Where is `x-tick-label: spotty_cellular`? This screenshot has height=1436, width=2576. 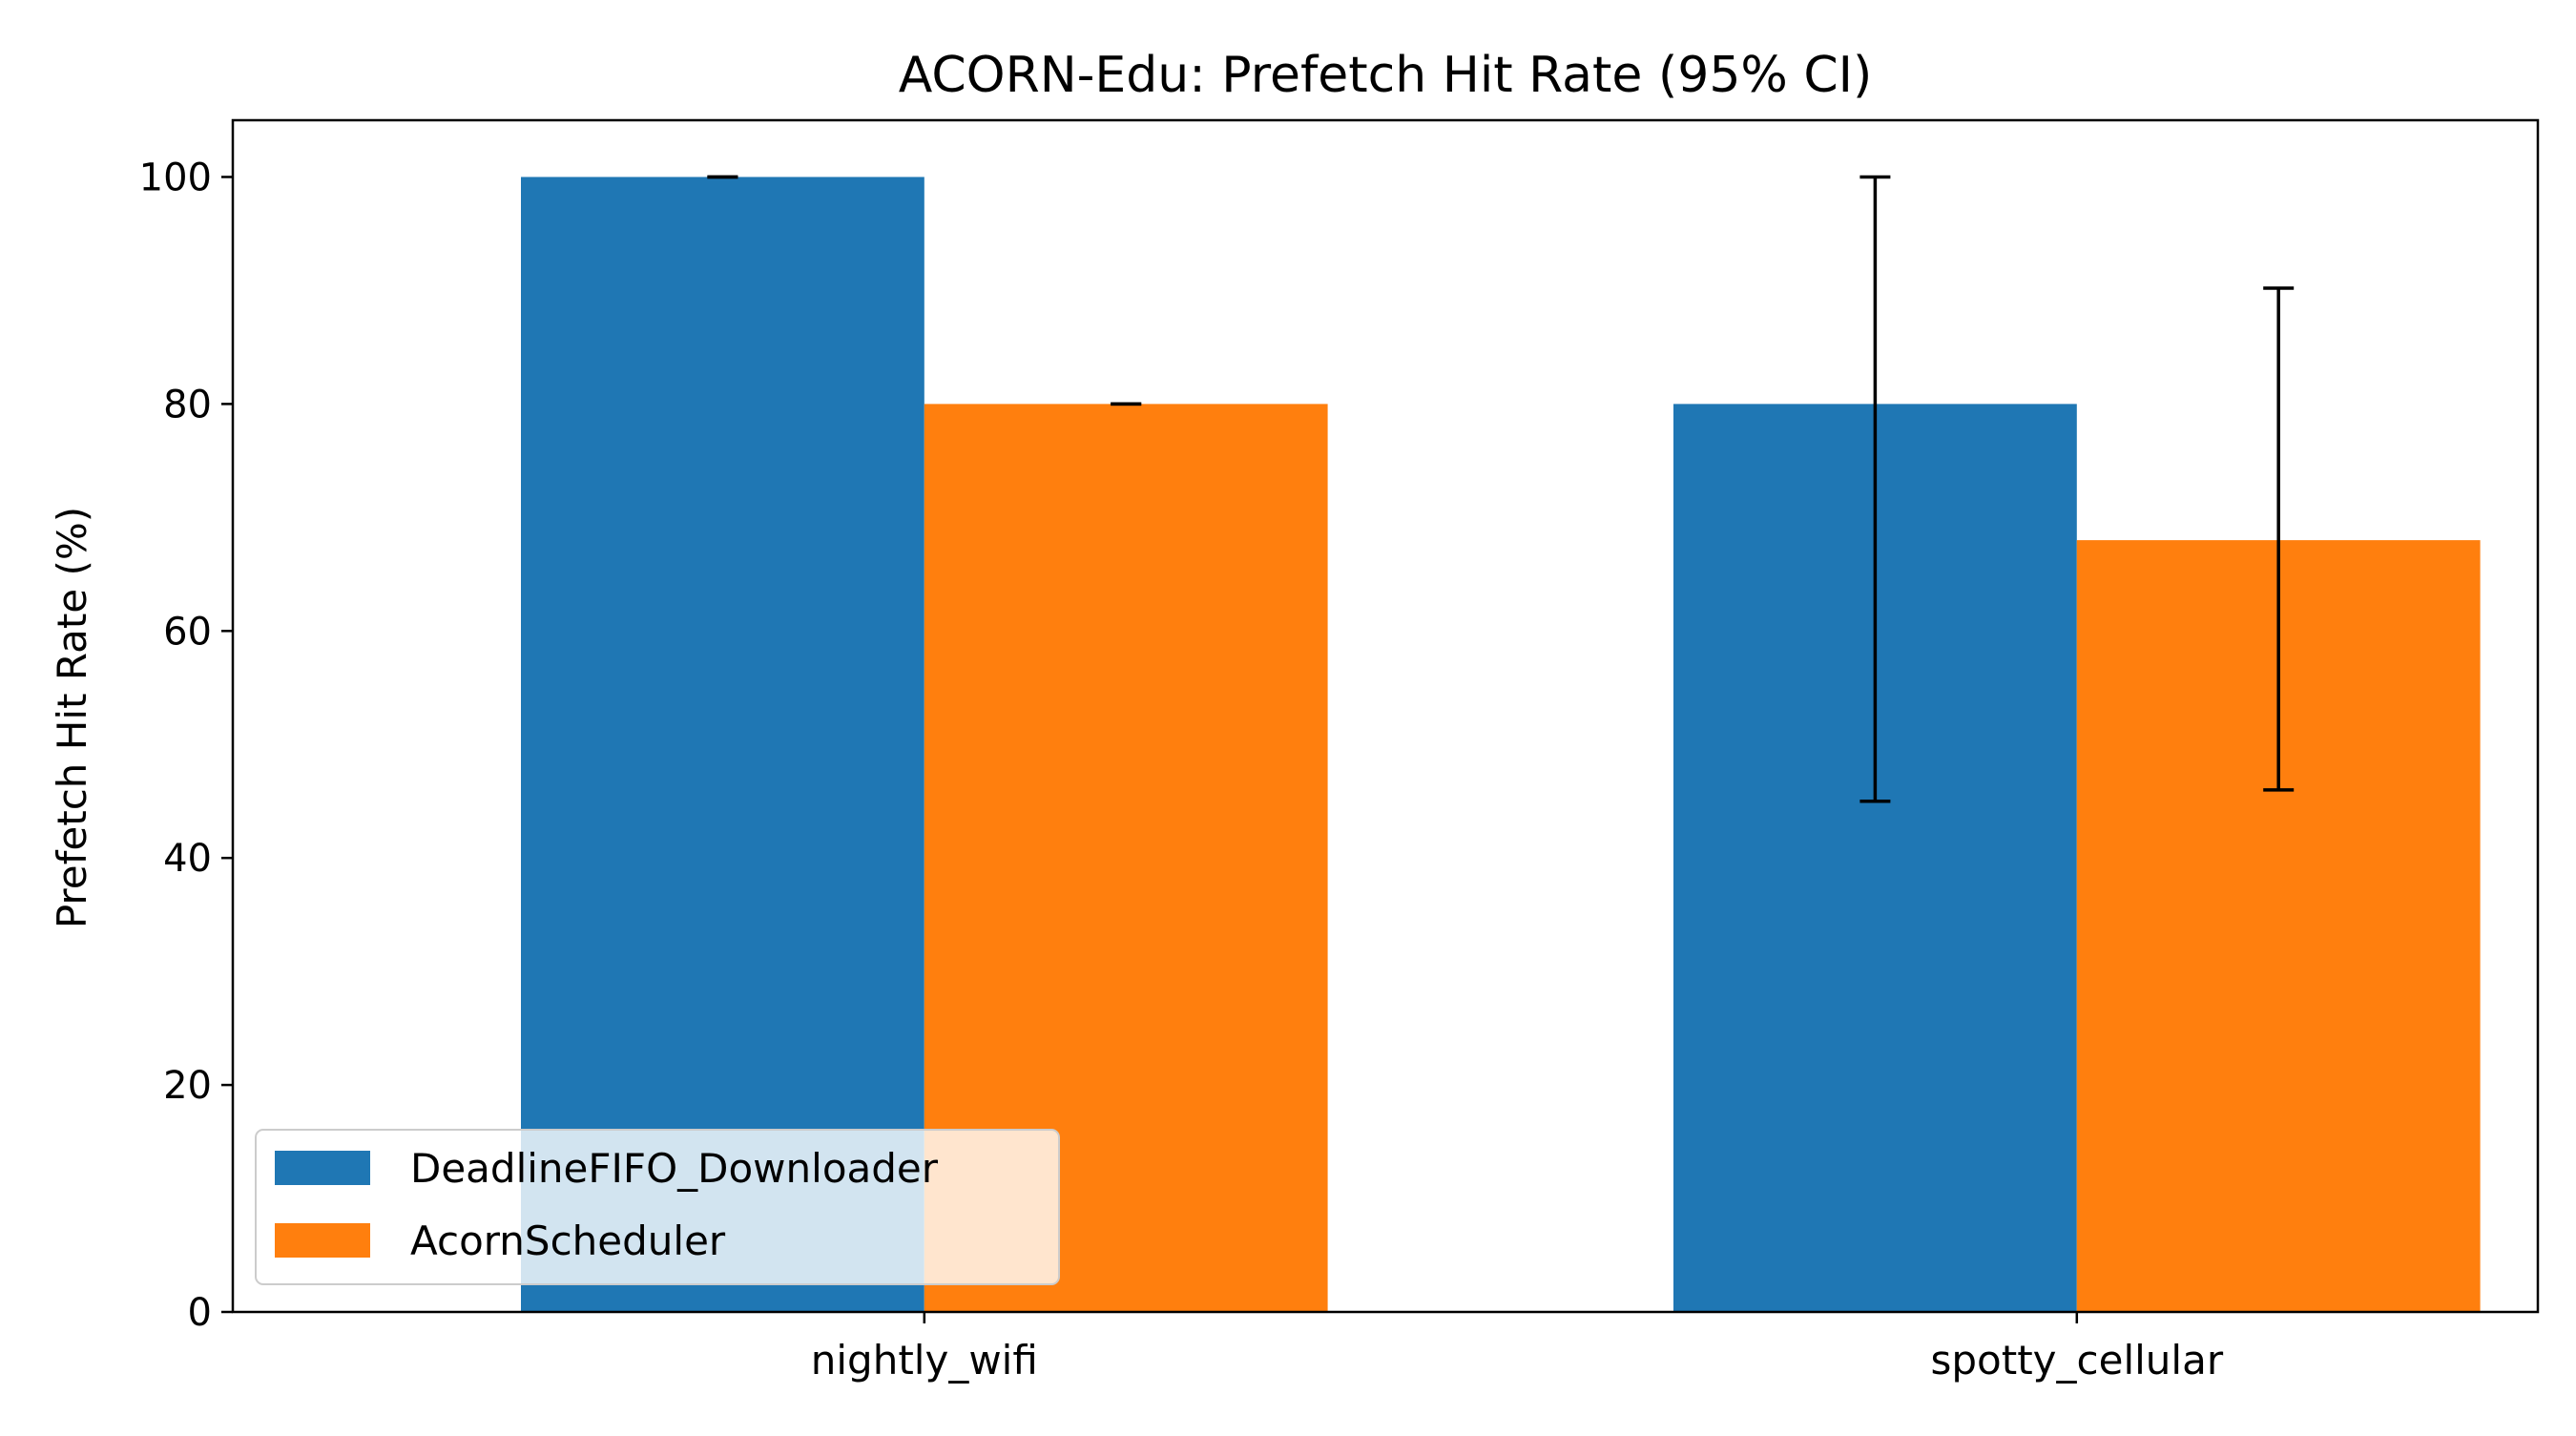 x-tick-label: spotty_cellular is located at coordinates (2077, 1360).